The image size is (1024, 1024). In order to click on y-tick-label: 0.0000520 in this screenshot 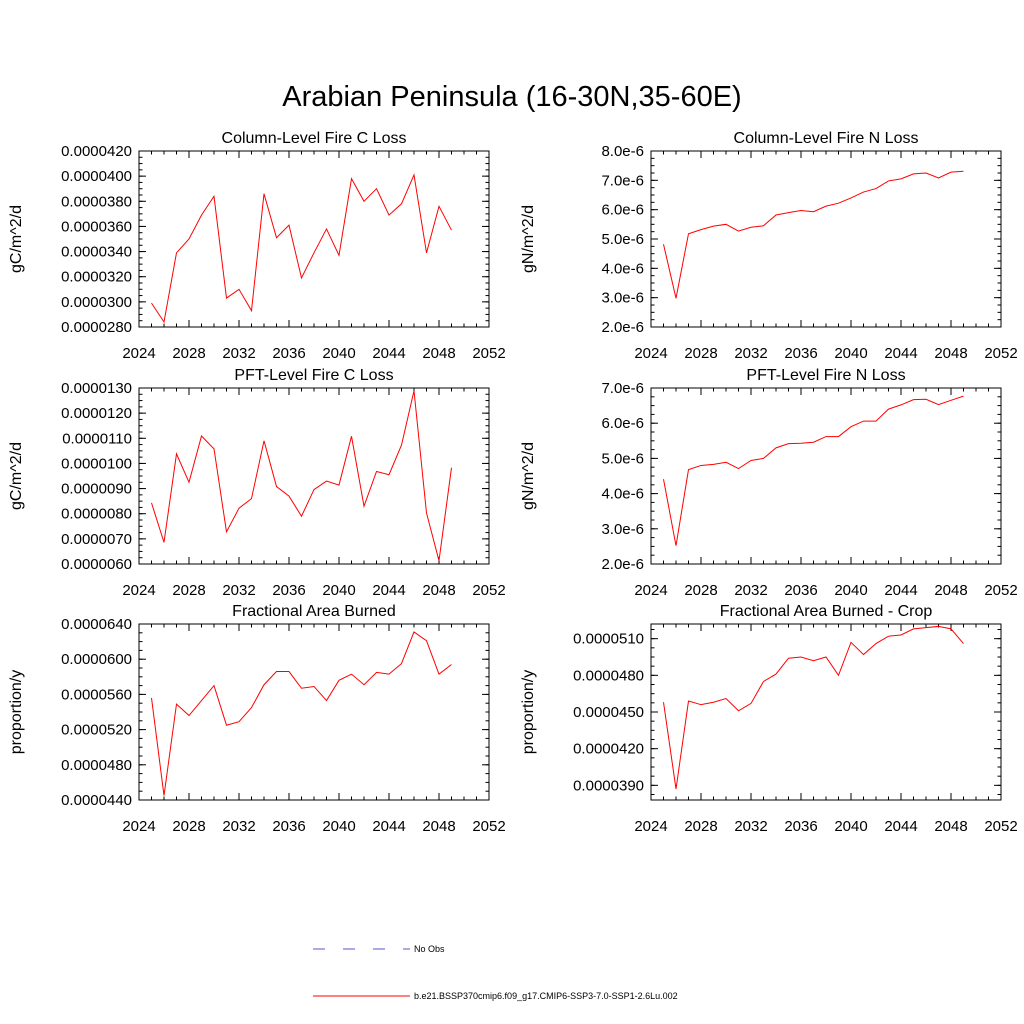, I will do `click(96, 730)`.